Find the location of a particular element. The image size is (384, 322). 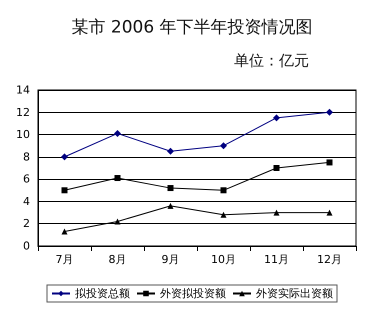

legend-label: 外资实际出资额 is located at coordinates (294, 293).